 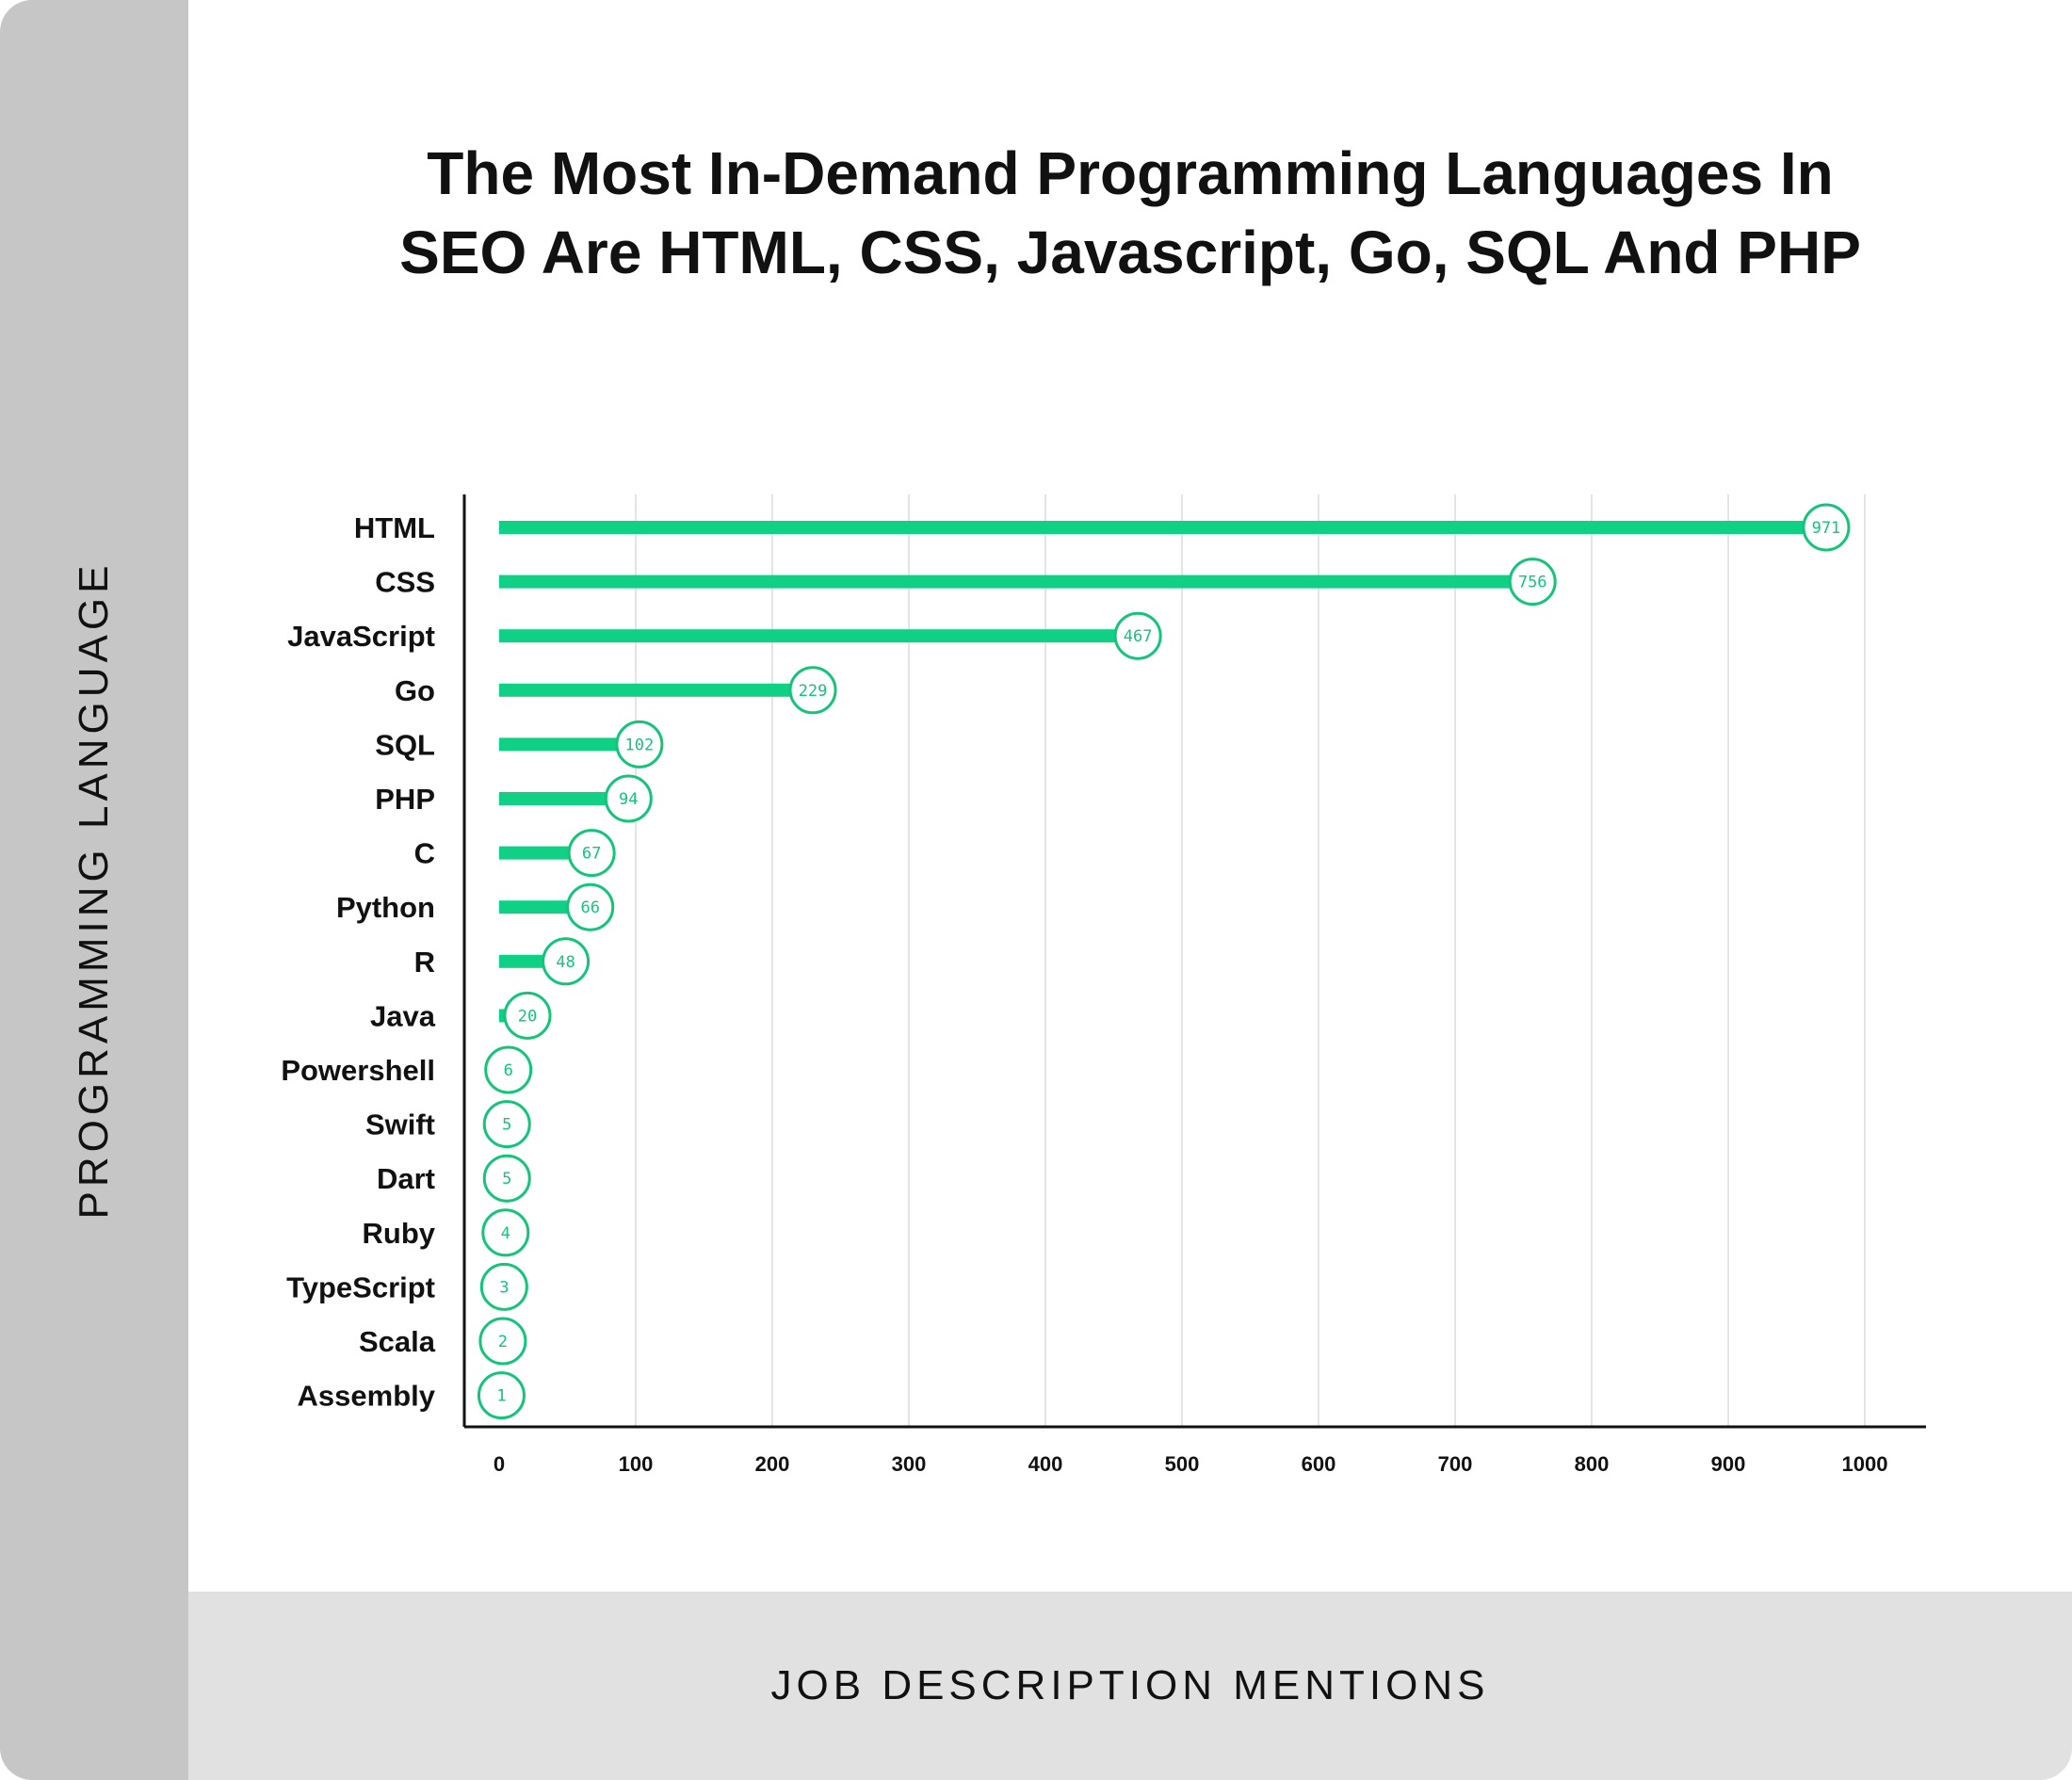 What do you see at coordinates (910, 1464) in the screenshot?
I see `x-tick-label: 300` at bounding box center [910, 1464].